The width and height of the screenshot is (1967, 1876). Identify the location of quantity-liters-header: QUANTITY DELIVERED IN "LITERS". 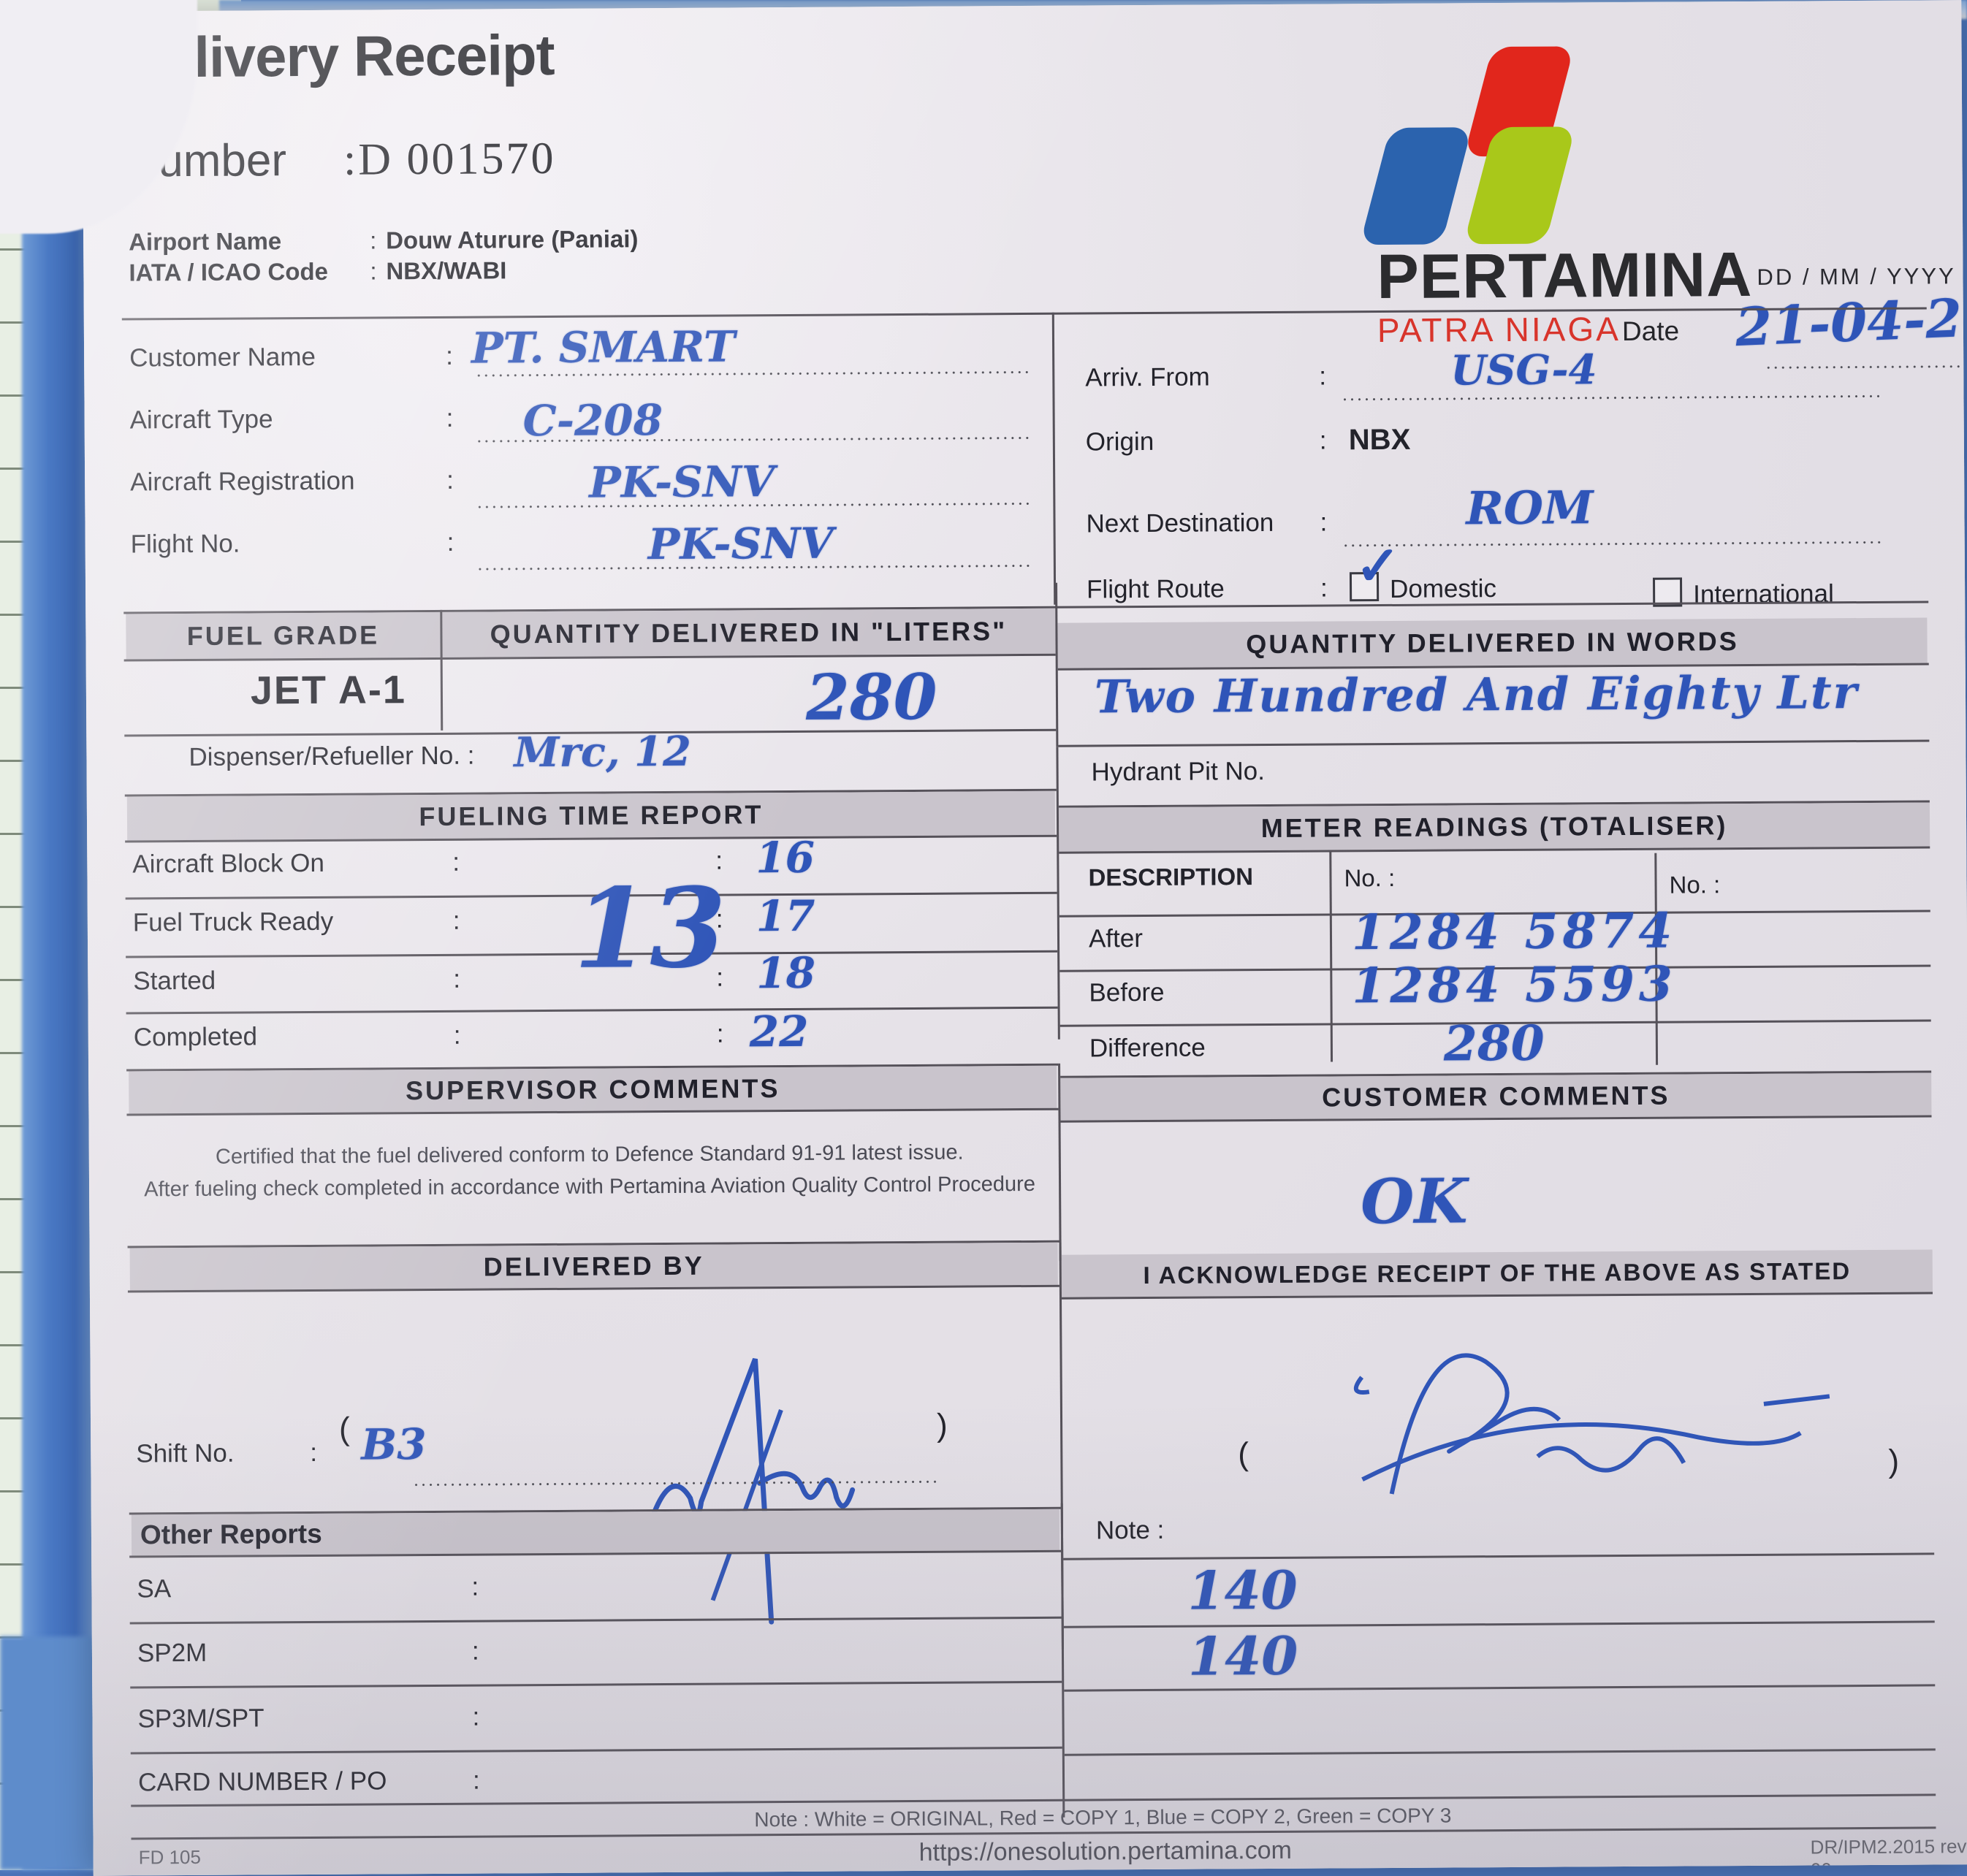
(748, 632).